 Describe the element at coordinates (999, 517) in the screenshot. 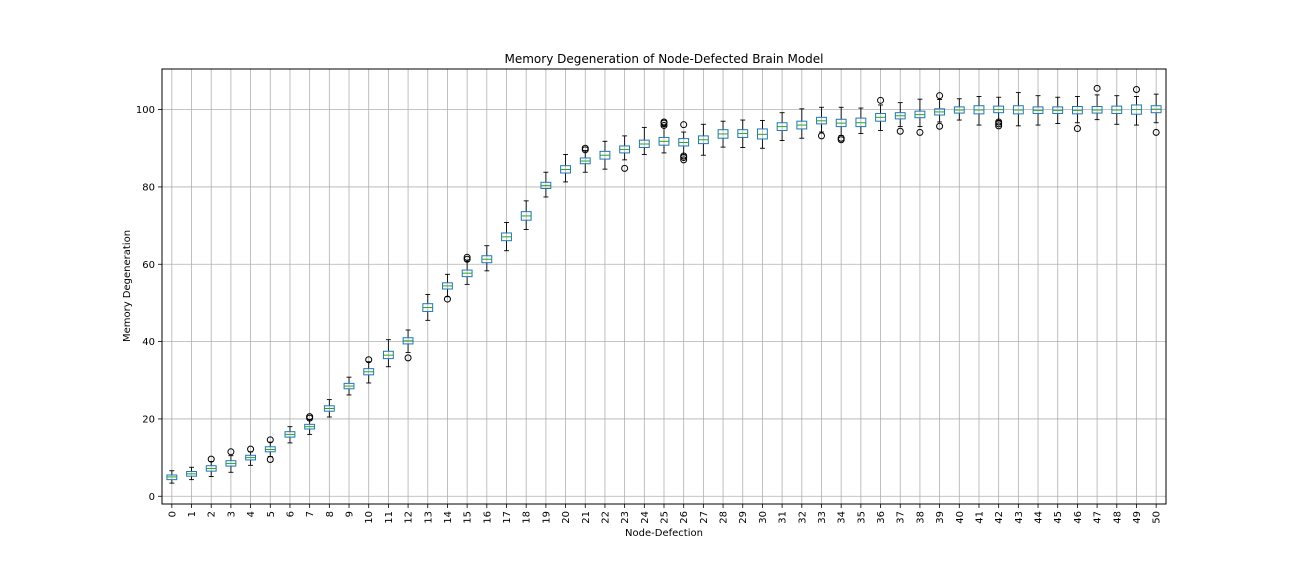

I see `x-tick-label: 42` at that location.